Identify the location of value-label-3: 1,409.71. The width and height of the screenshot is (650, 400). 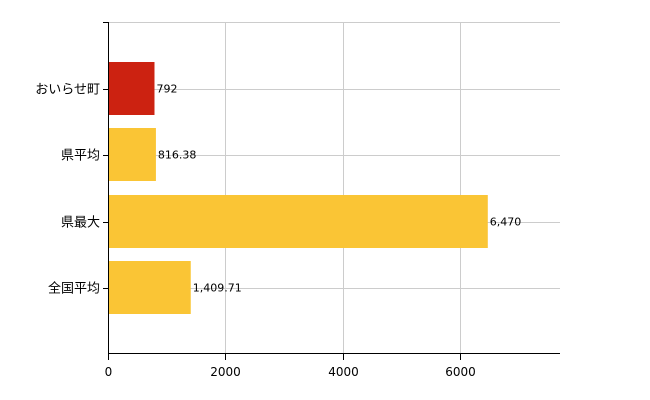
(217, 288).